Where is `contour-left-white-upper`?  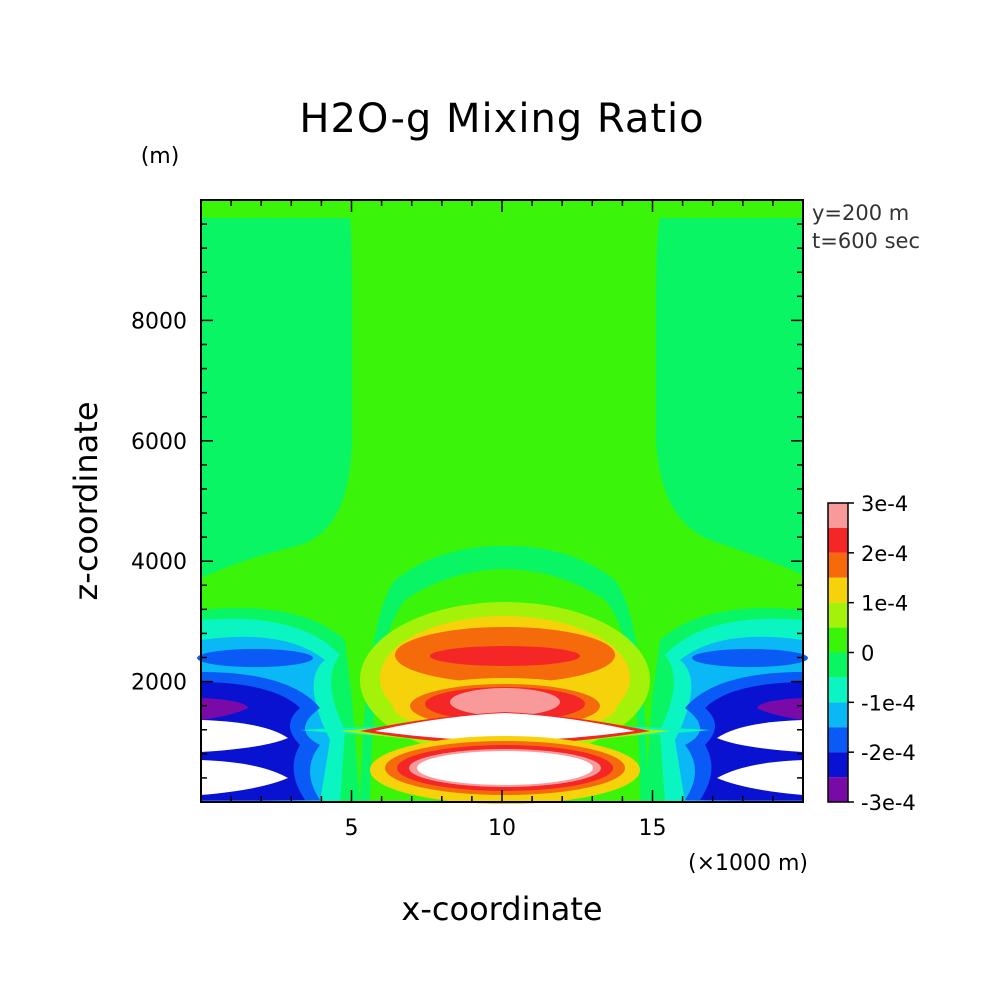 contour-left-white-upper is located at coordinates (244, 736).